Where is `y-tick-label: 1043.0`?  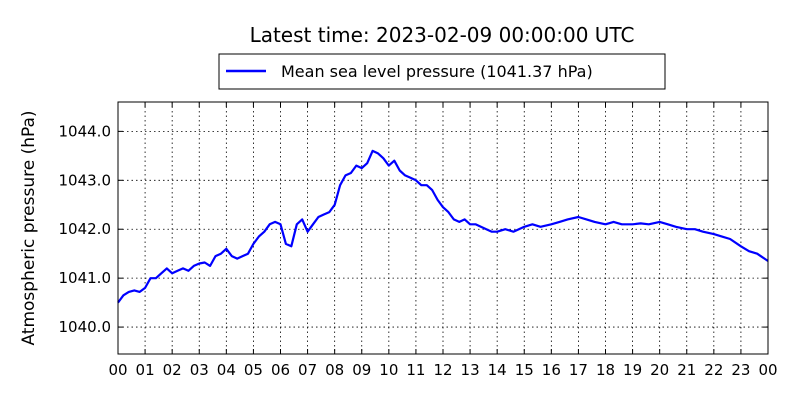
y-tick-label: 1043.0 is located at coordinates (85, 180).